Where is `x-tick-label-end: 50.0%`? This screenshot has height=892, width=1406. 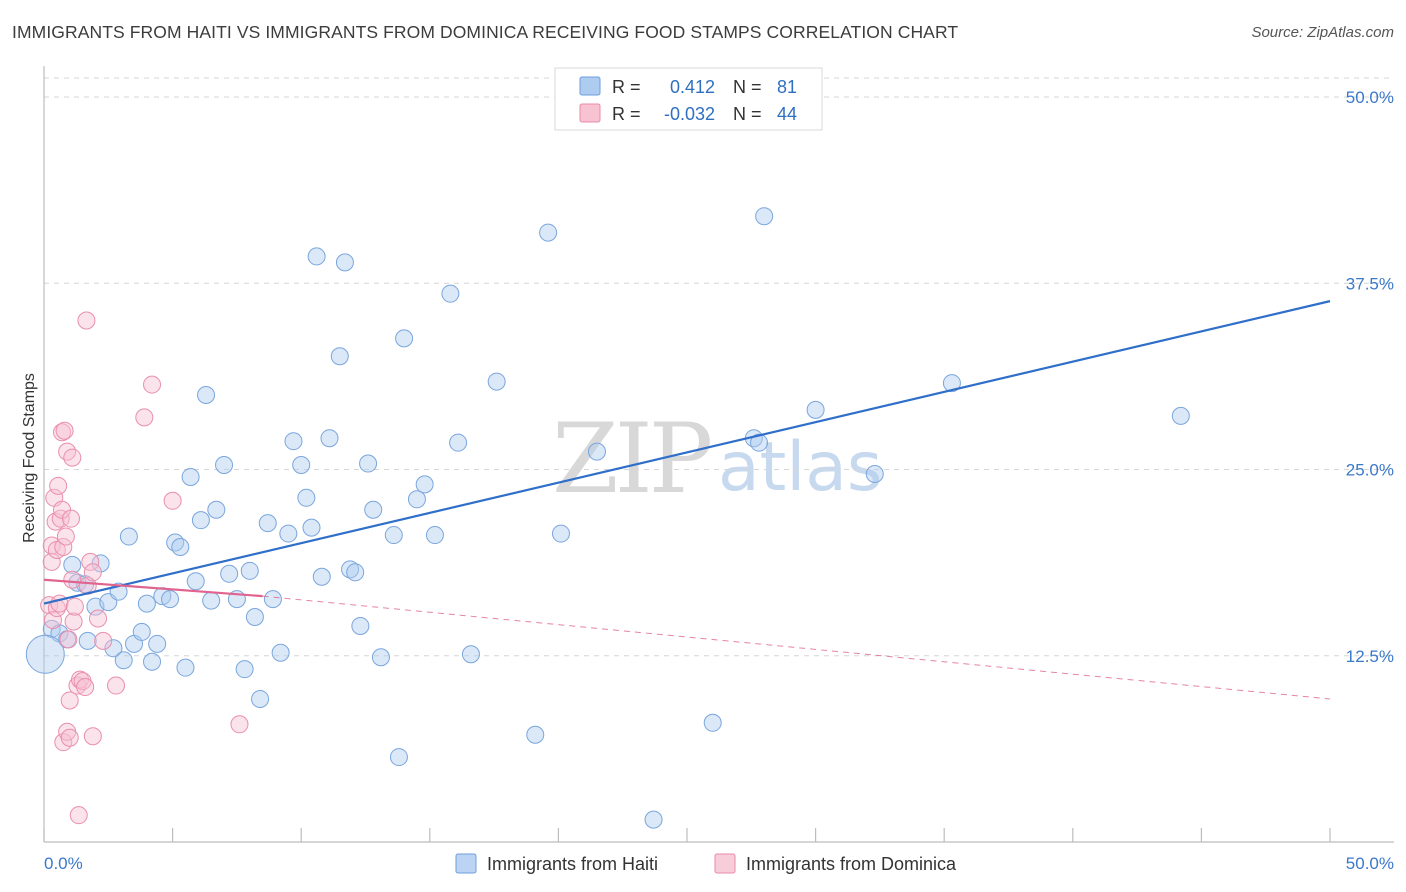 x-tick-label-end: 50.0% is located at coordinates (1370, 863).